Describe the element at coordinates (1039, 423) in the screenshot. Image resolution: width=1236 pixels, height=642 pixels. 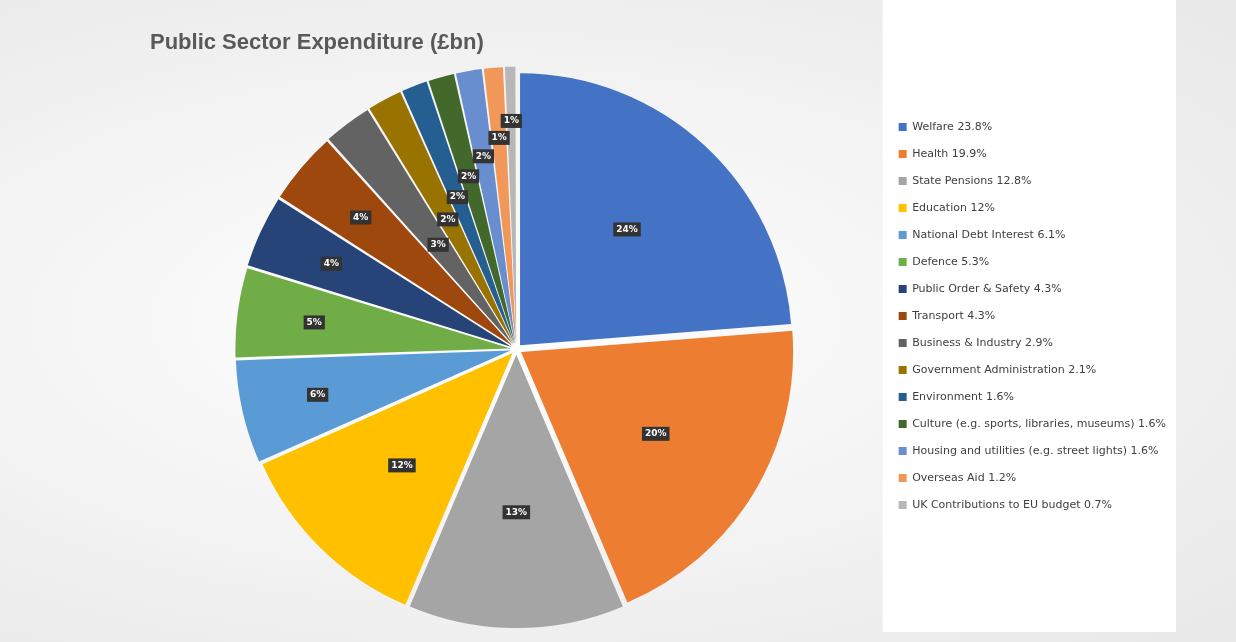
I see `legend-label: Culture (e.g. sports, libraries, museums) 1.6%` at that location.